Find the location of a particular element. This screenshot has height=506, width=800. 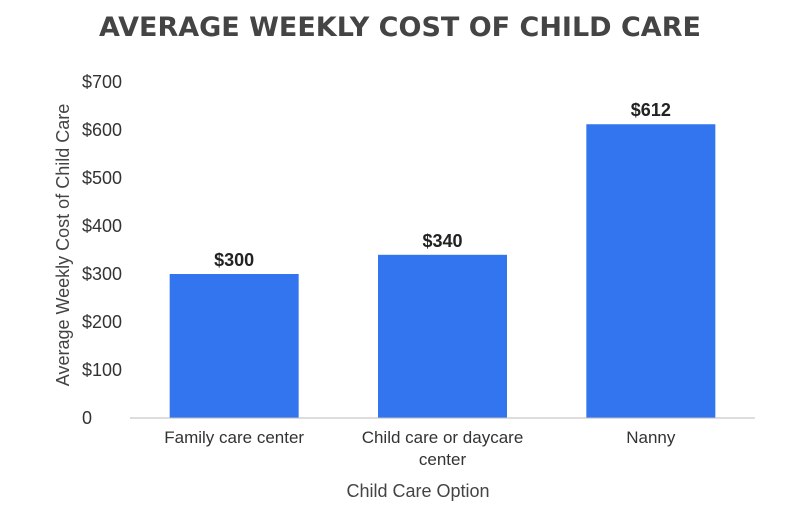

x-axis-title: Child Care Option is located at coordinates (417, 491).